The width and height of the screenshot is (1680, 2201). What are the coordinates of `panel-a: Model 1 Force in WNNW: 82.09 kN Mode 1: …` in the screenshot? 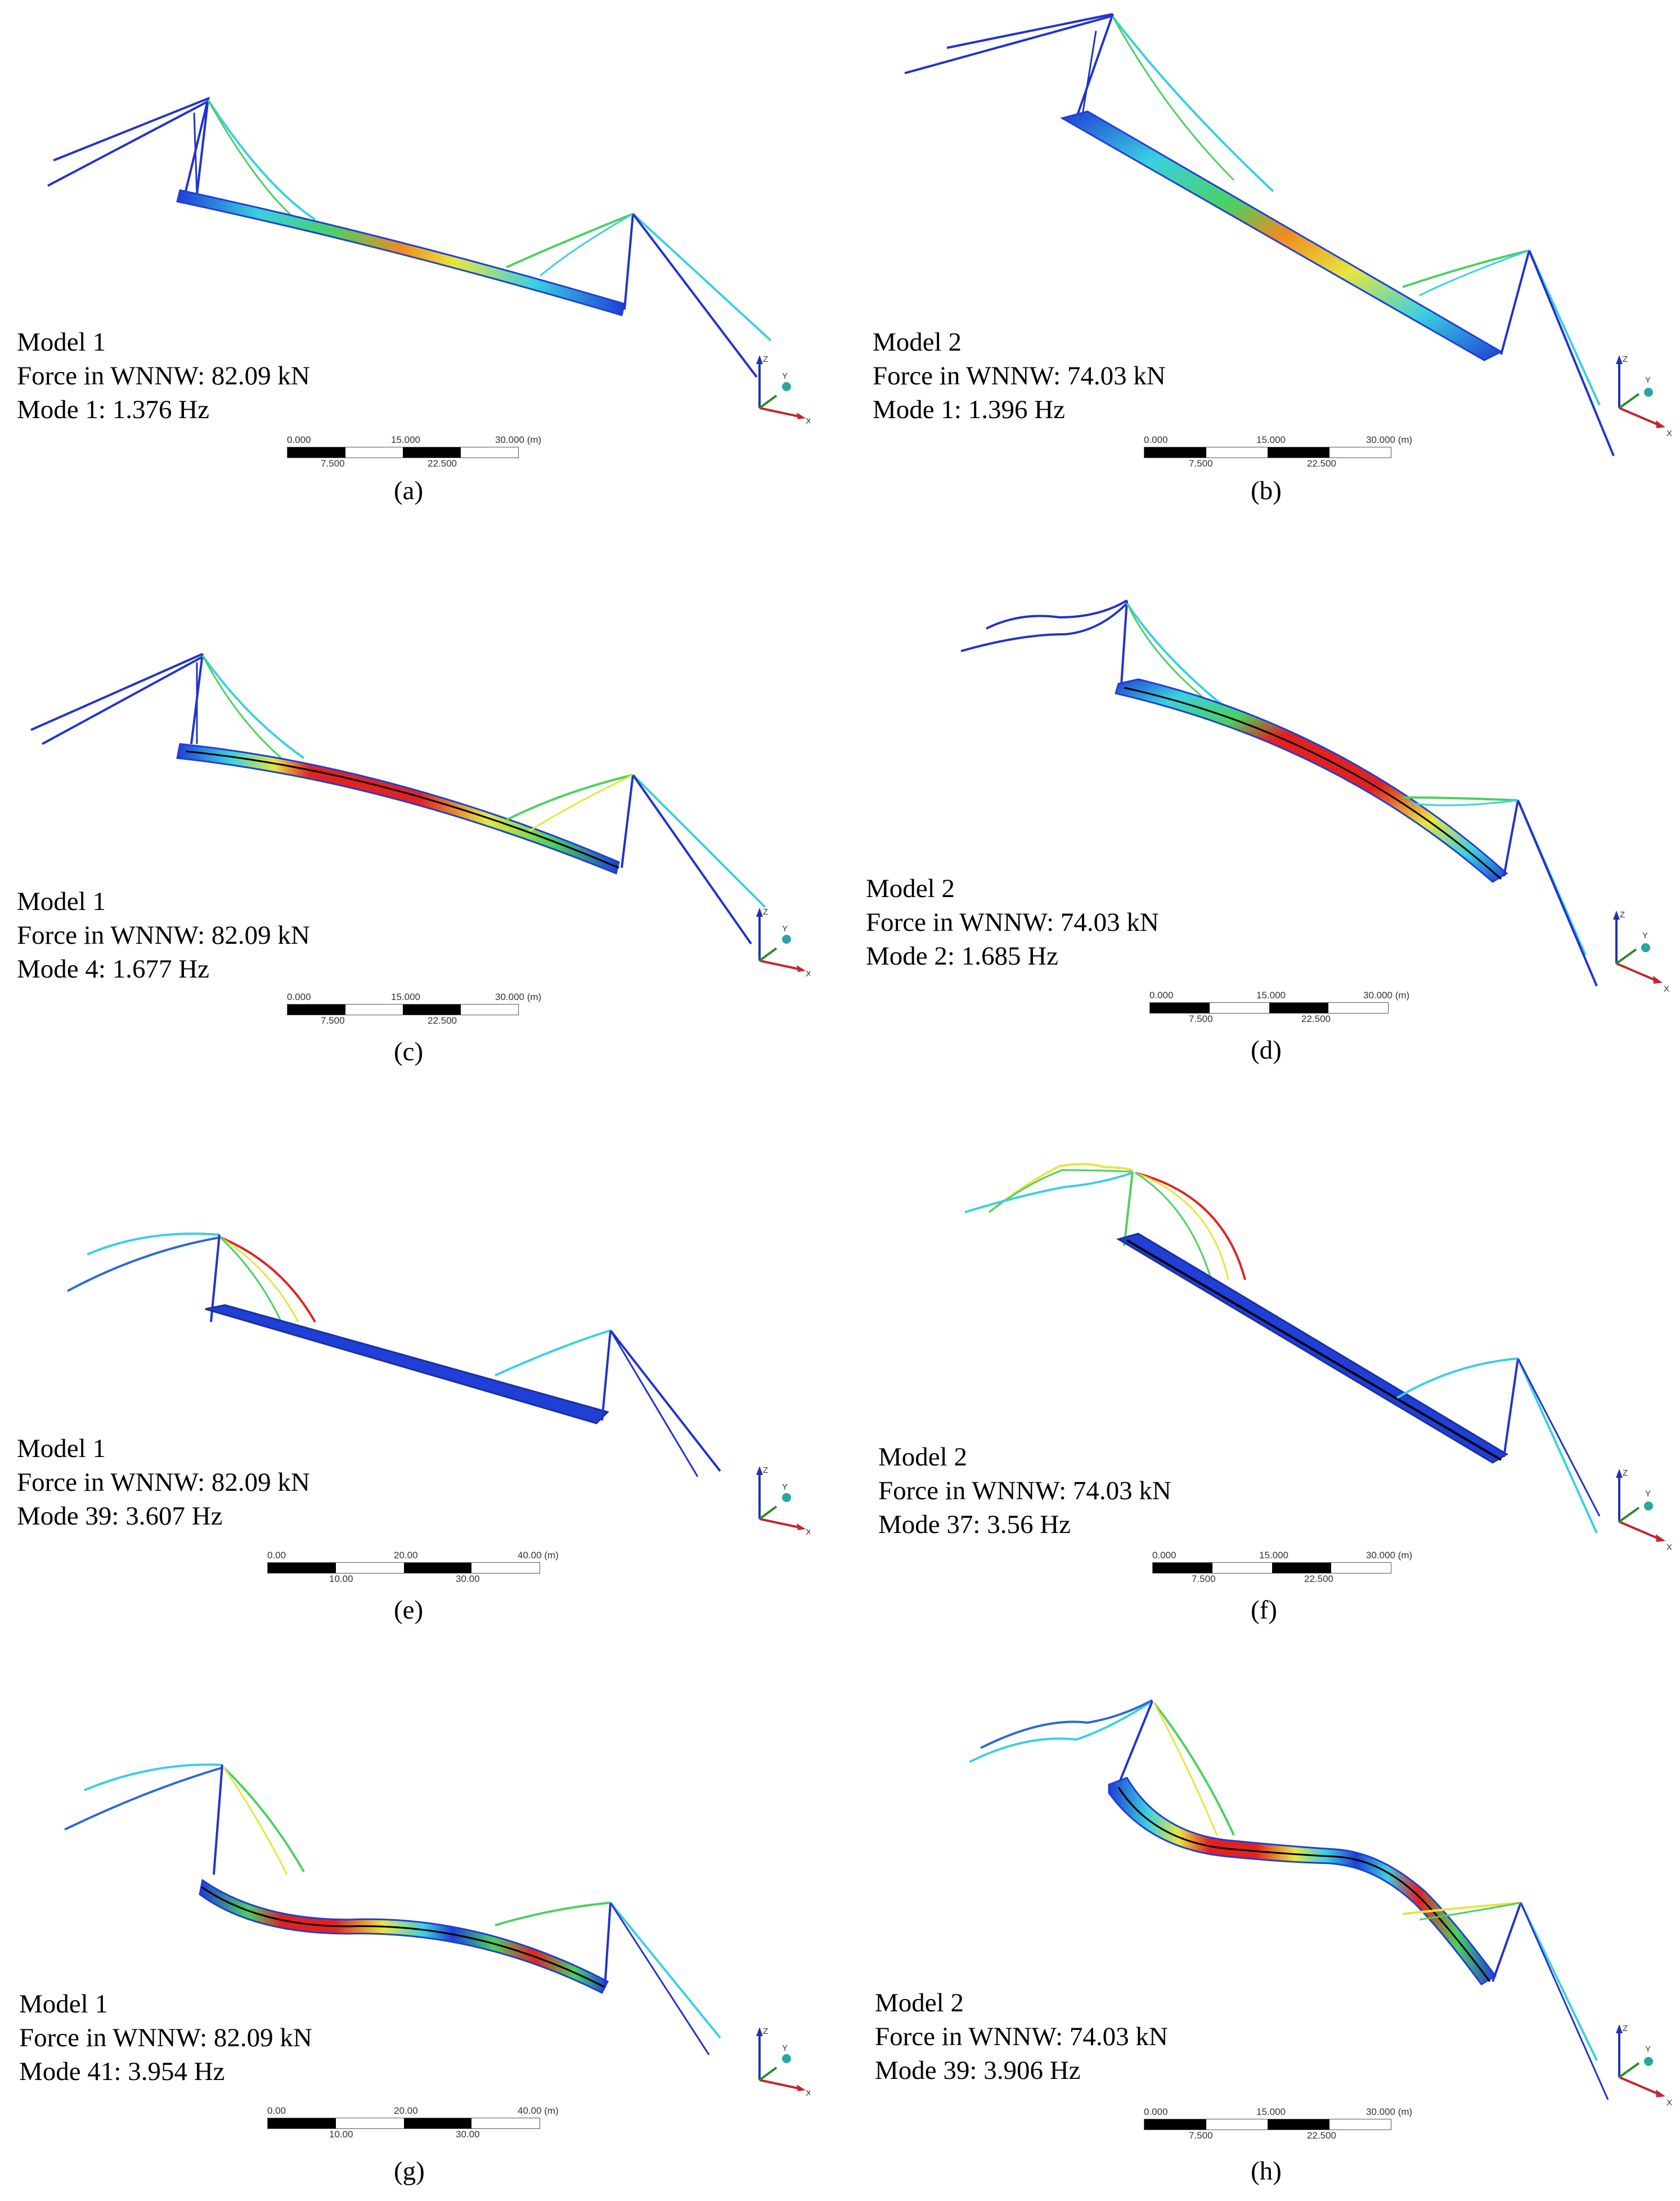 It's located at (420, 275).